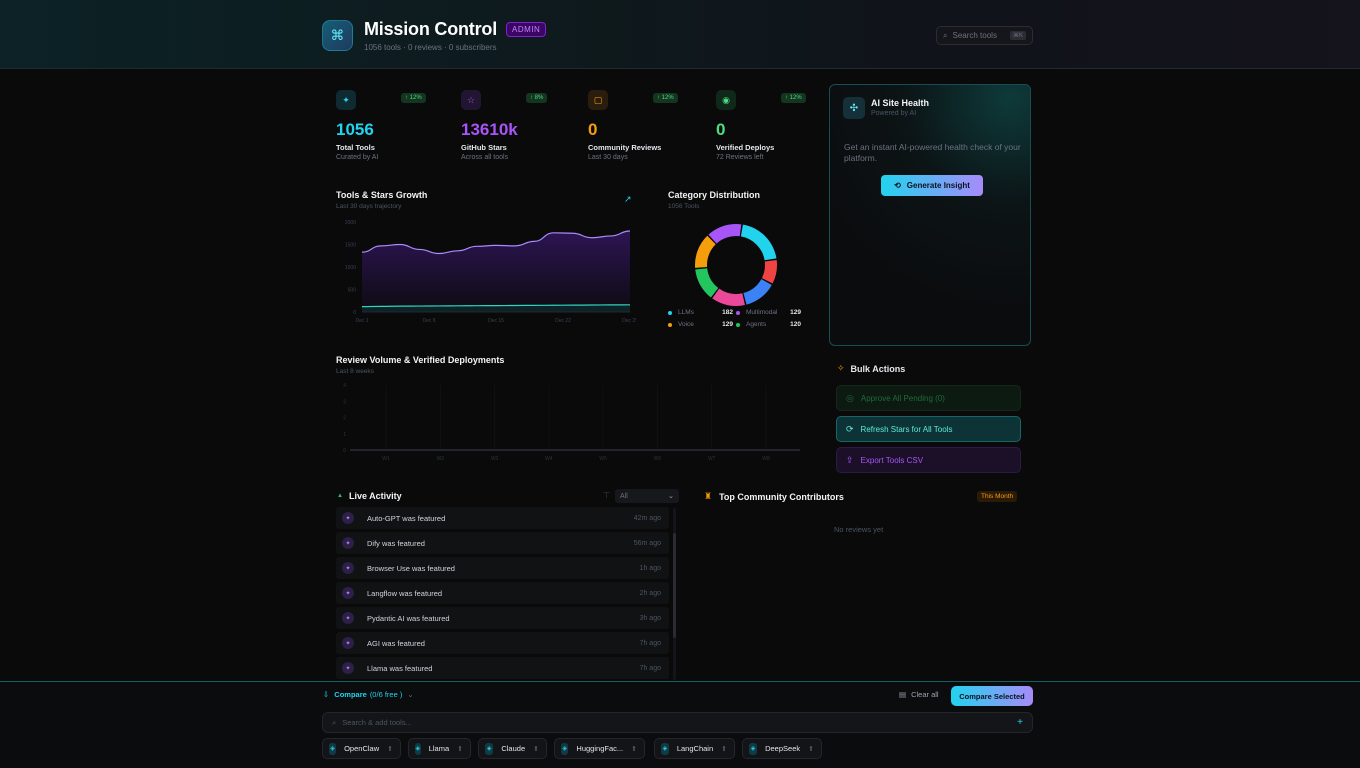  I want to click on category-chart-title: Category Distribution, so click(714, 195).